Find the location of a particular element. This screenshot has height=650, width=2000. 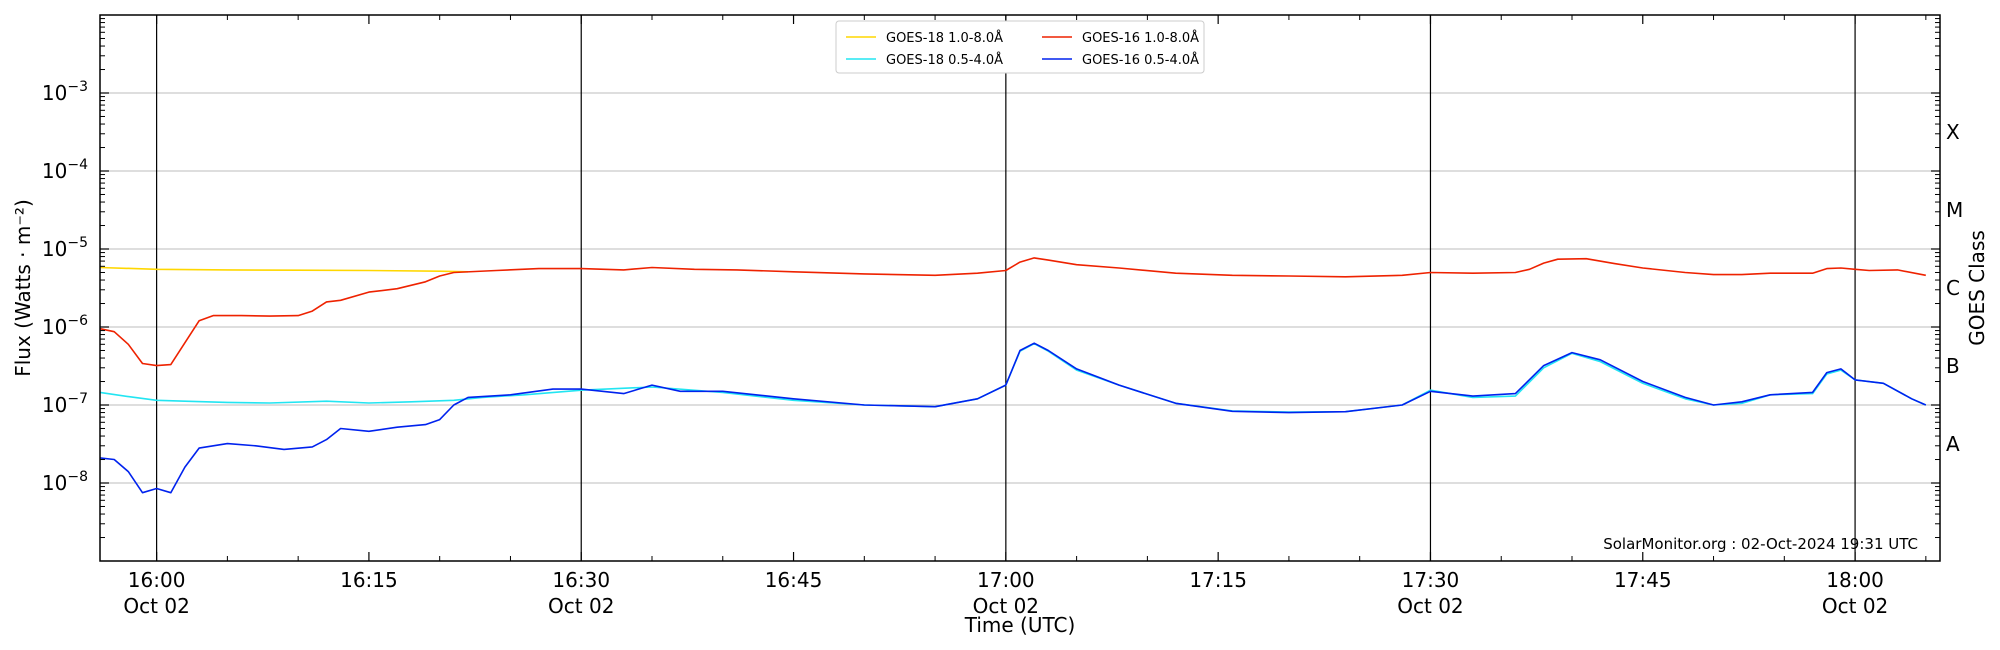

y-tick-label: 10⁻³ is located at coordinates (65, 92).